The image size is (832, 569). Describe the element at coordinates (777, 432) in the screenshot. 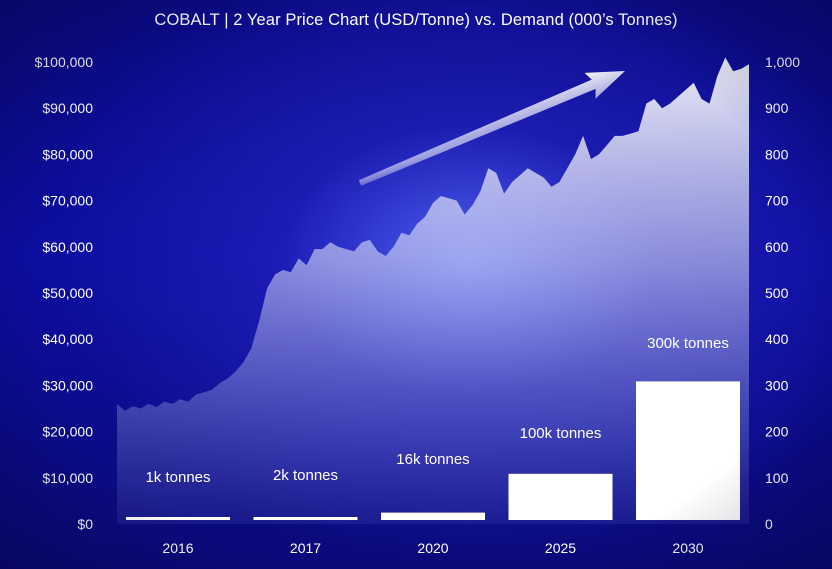

I see `right-y-tick: 200` at that location.